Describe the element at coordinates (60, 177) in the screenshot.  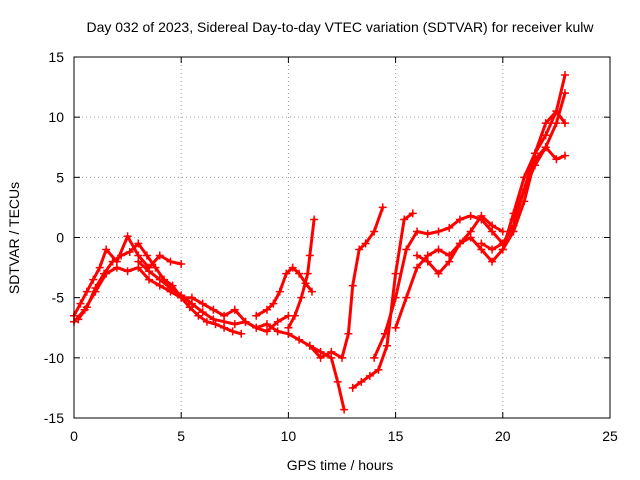
I see `y-tick-label: 5` at that location.